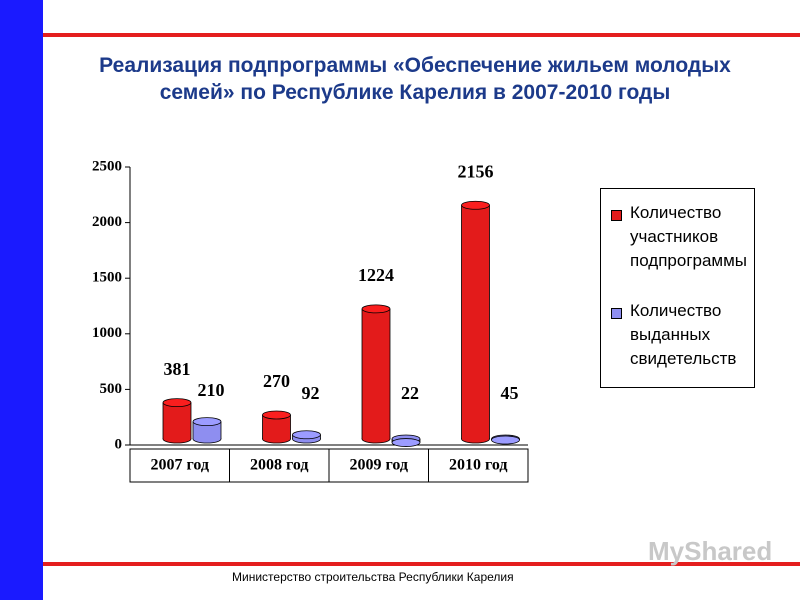  I want to click on legend-entry: Количество участников подпрограммы, so click(684, 237).